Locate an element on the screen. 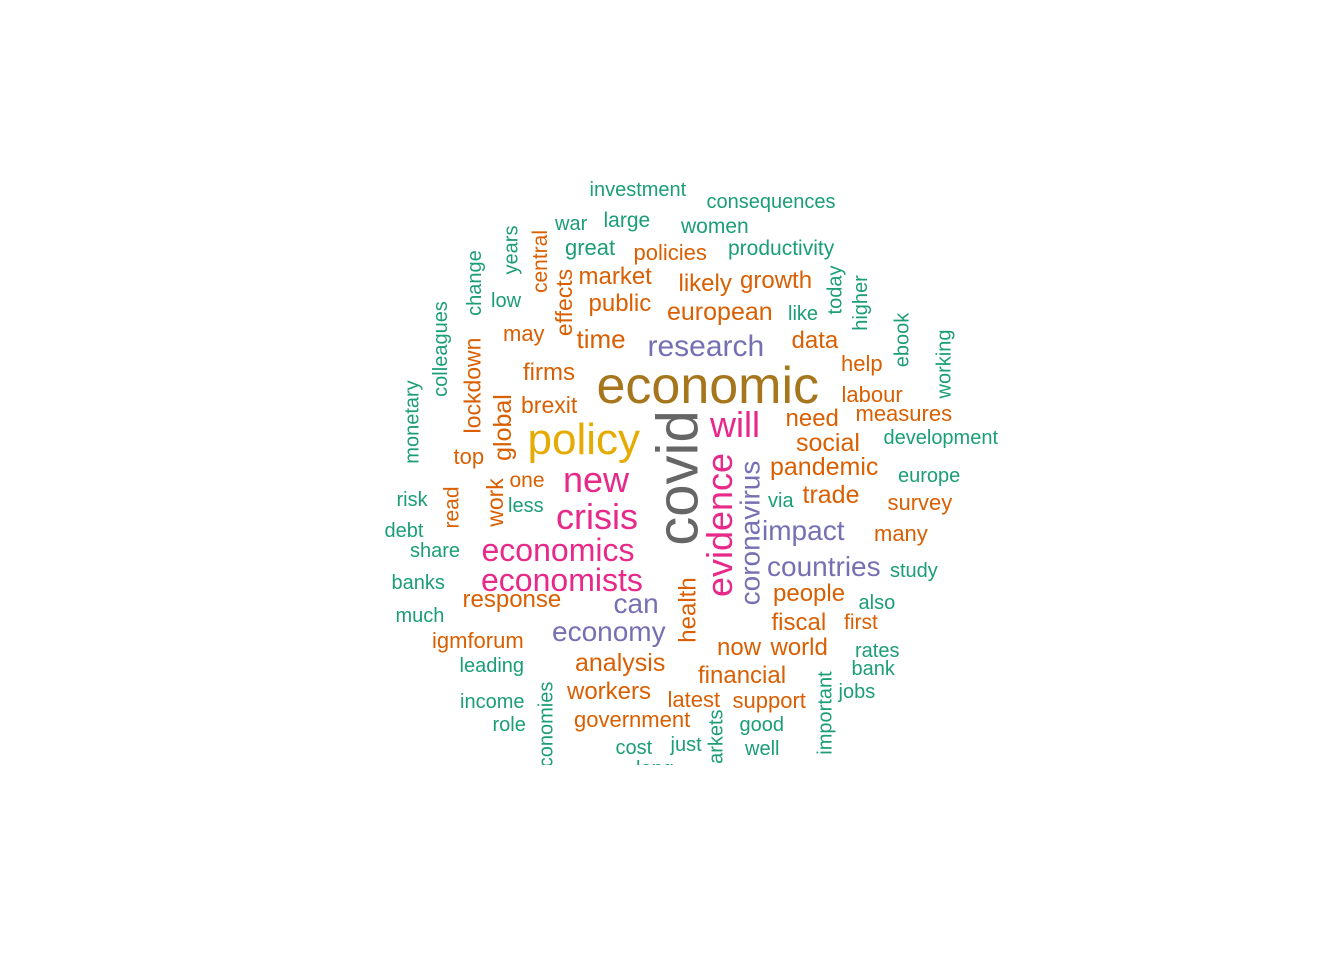  word-colleagues: colleagues is located at coordinates (440, 349).